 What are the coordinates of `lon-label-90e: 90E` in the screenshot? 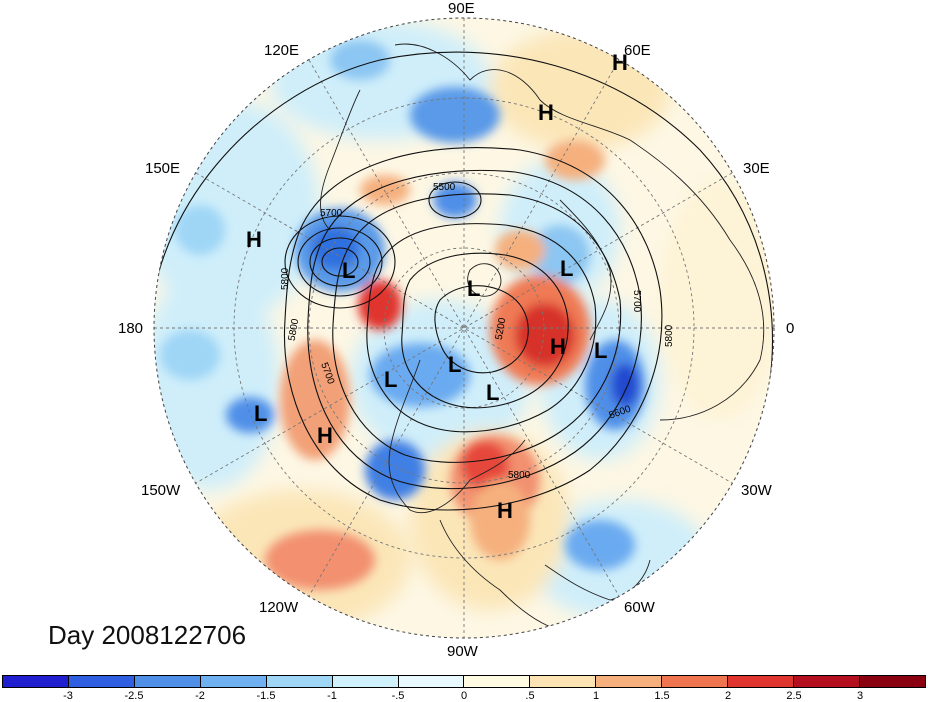 It's located at (461, 8).